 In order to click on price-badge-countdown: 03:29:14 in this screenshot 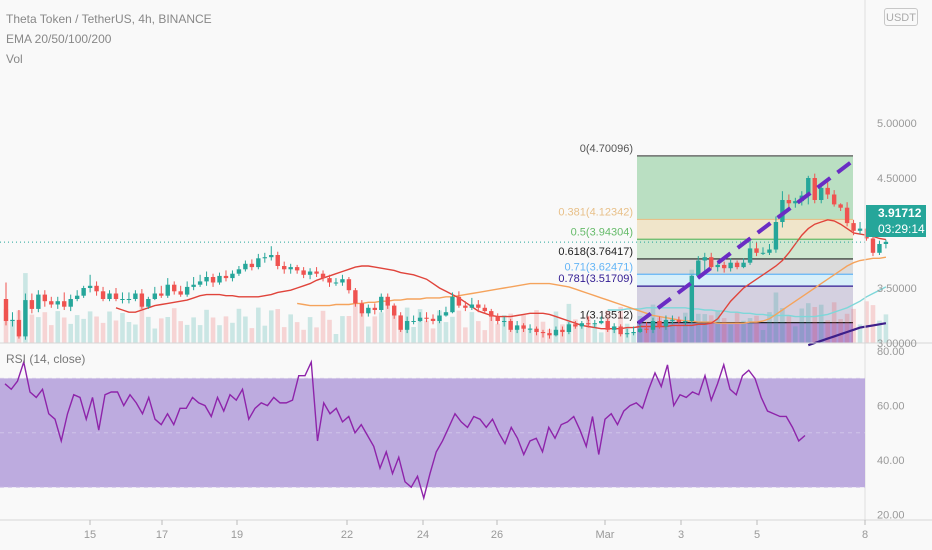, I will do `click(901, 229)`.